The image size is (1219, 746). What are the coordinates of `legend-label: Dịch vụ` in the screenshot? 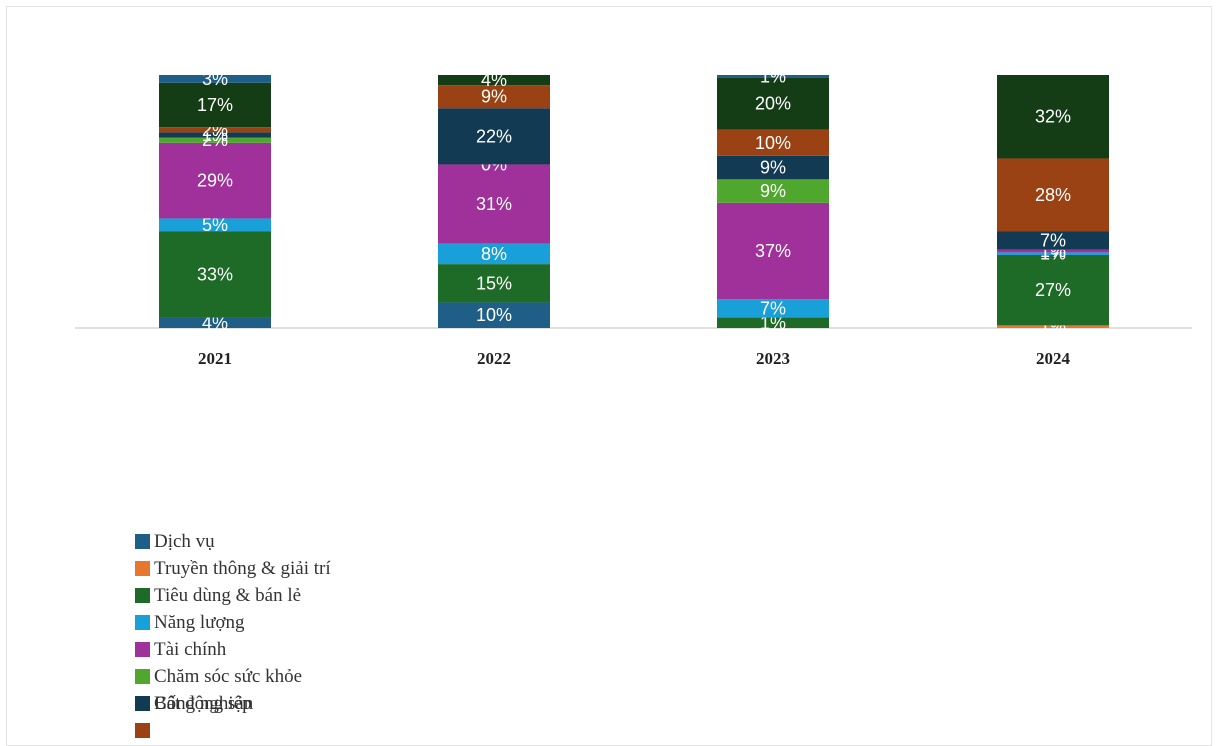 It's located at (184, 541).